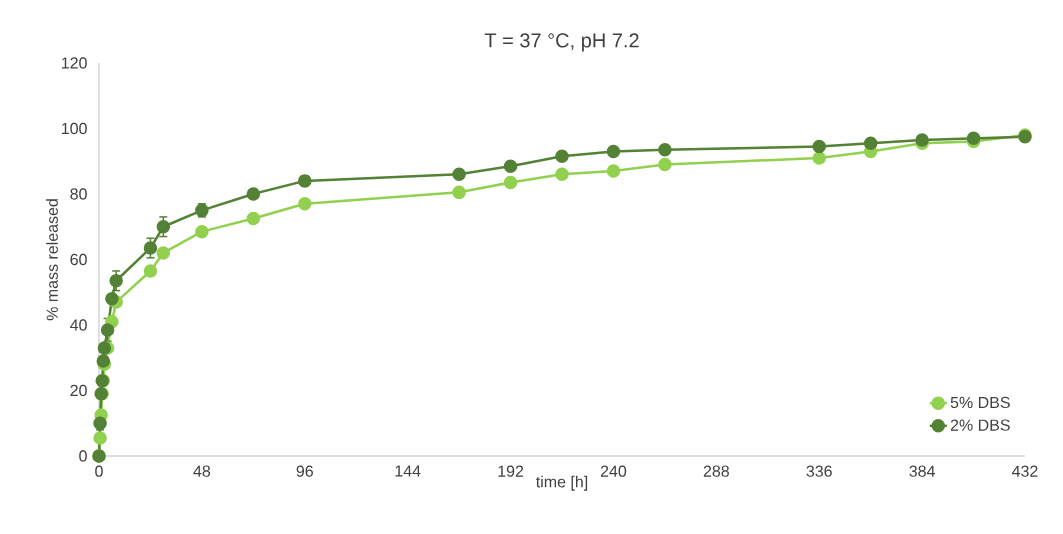  What do you see at coordinates (304, 471) in the screenshot?
I see `x-tick-label: 96` at bounding box center [304, 471].